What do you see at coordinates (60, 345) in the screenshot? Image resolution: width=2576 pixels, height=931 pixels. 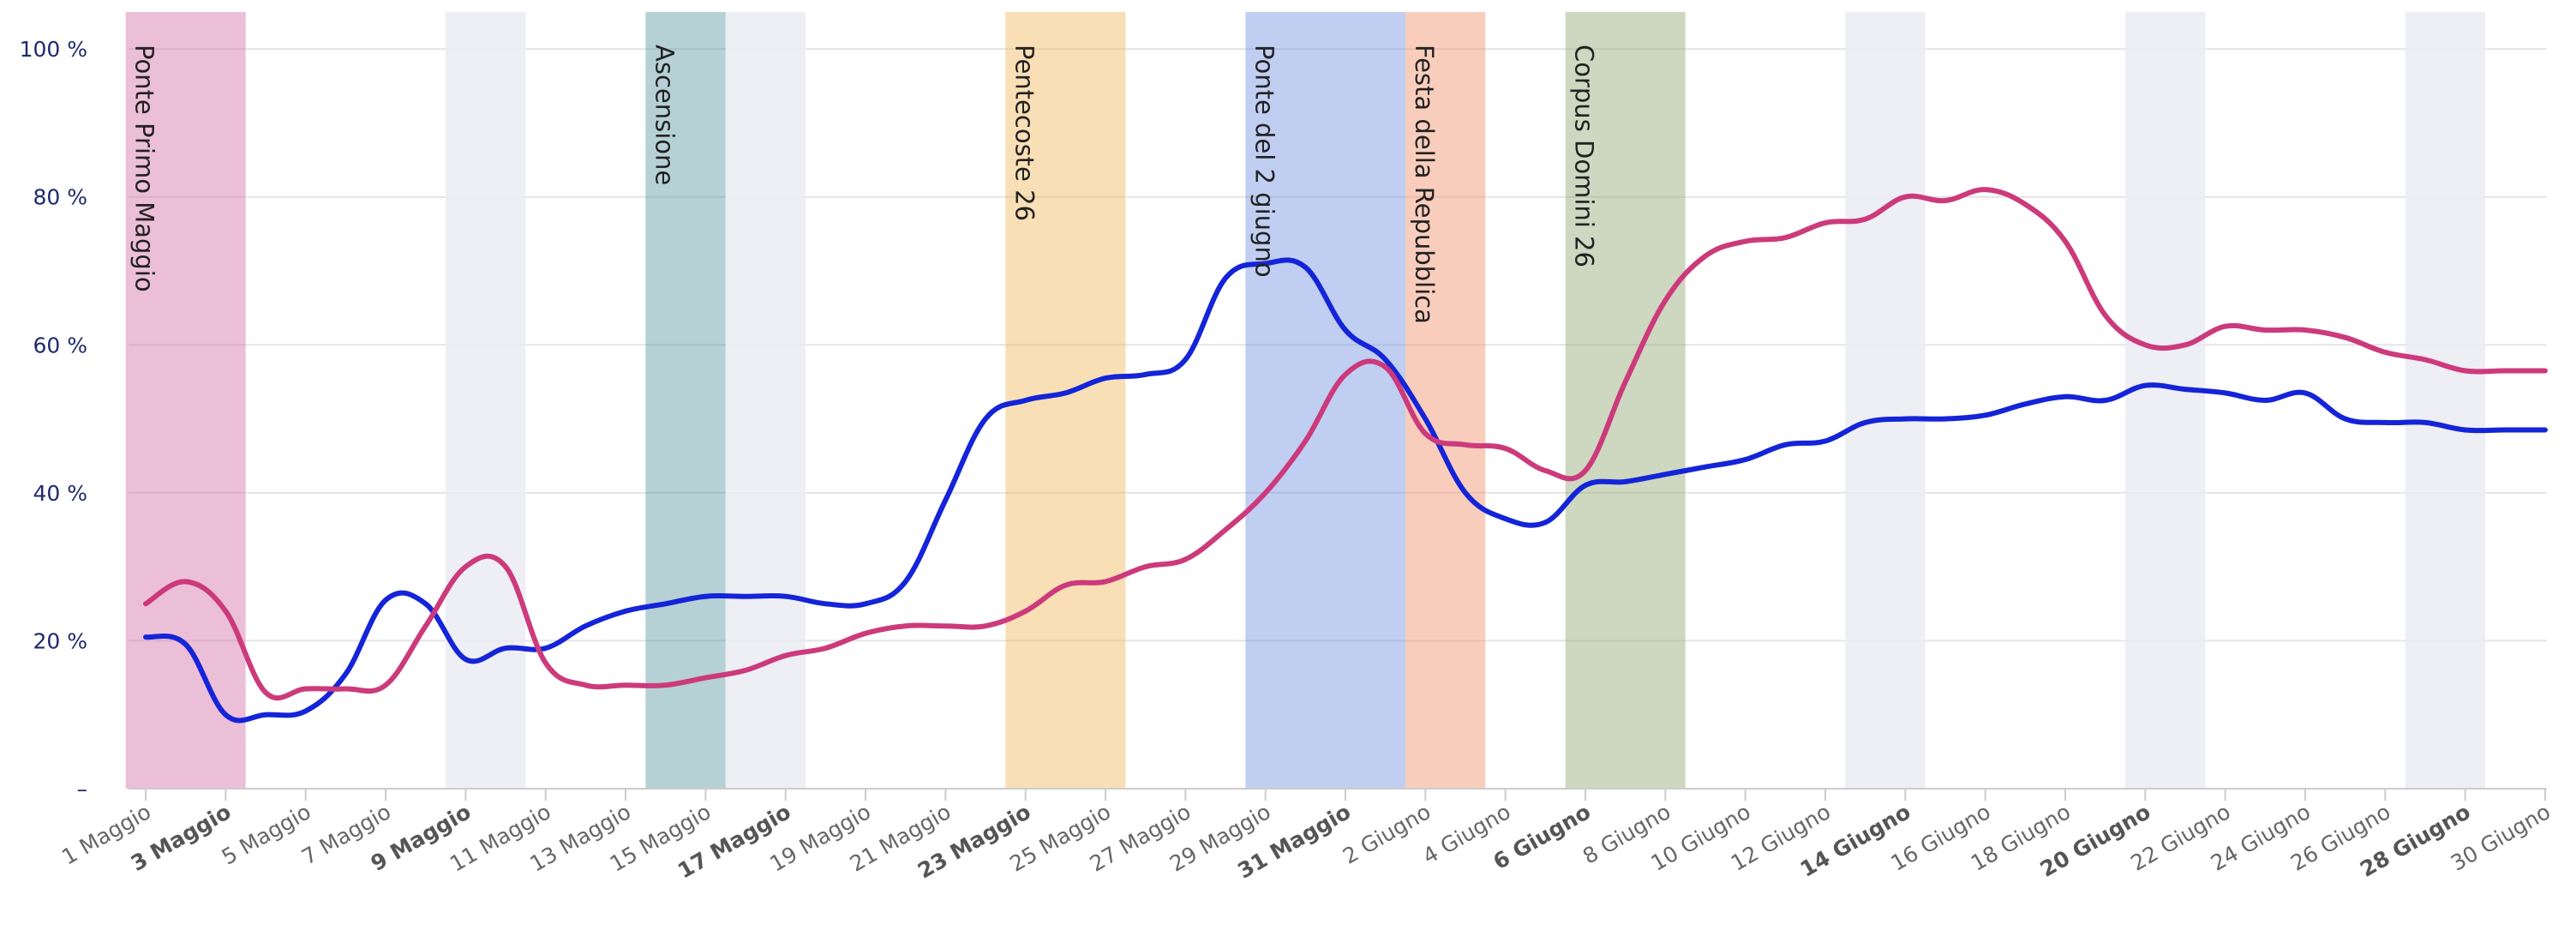 I see `y-tick-label: 60 %` at bounding box center [60, 345].